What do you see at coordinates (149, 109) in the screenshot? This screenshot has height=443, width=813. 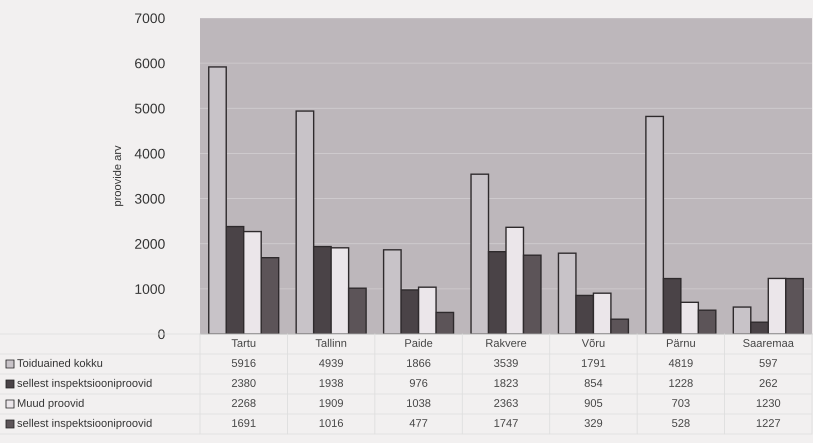 I see `y-tick-label: 5000` at bounding box center [149, 109].